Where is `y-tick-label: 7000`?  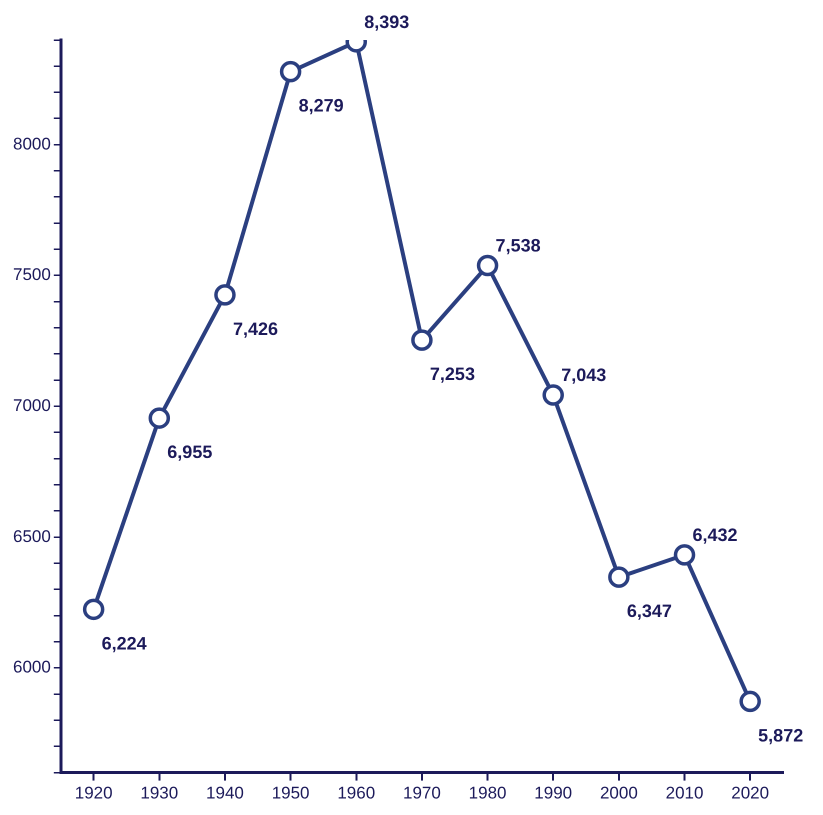 y-tick-label: 7000 is located at coordinates (31, 405).